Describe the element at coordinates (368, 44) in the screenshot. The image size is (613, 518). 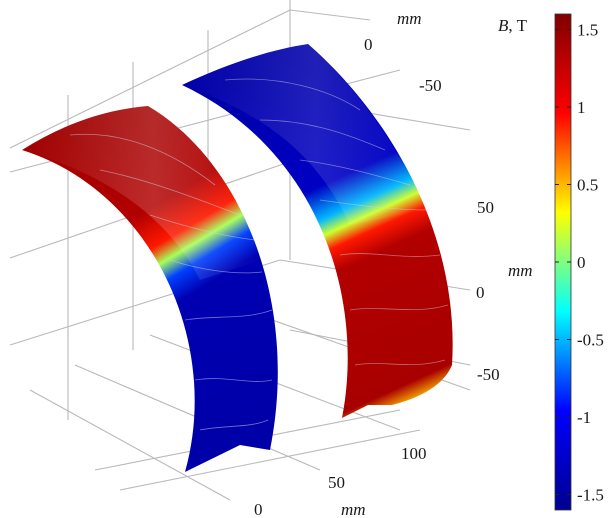
I see `axis-top-tick: 0` at that location.